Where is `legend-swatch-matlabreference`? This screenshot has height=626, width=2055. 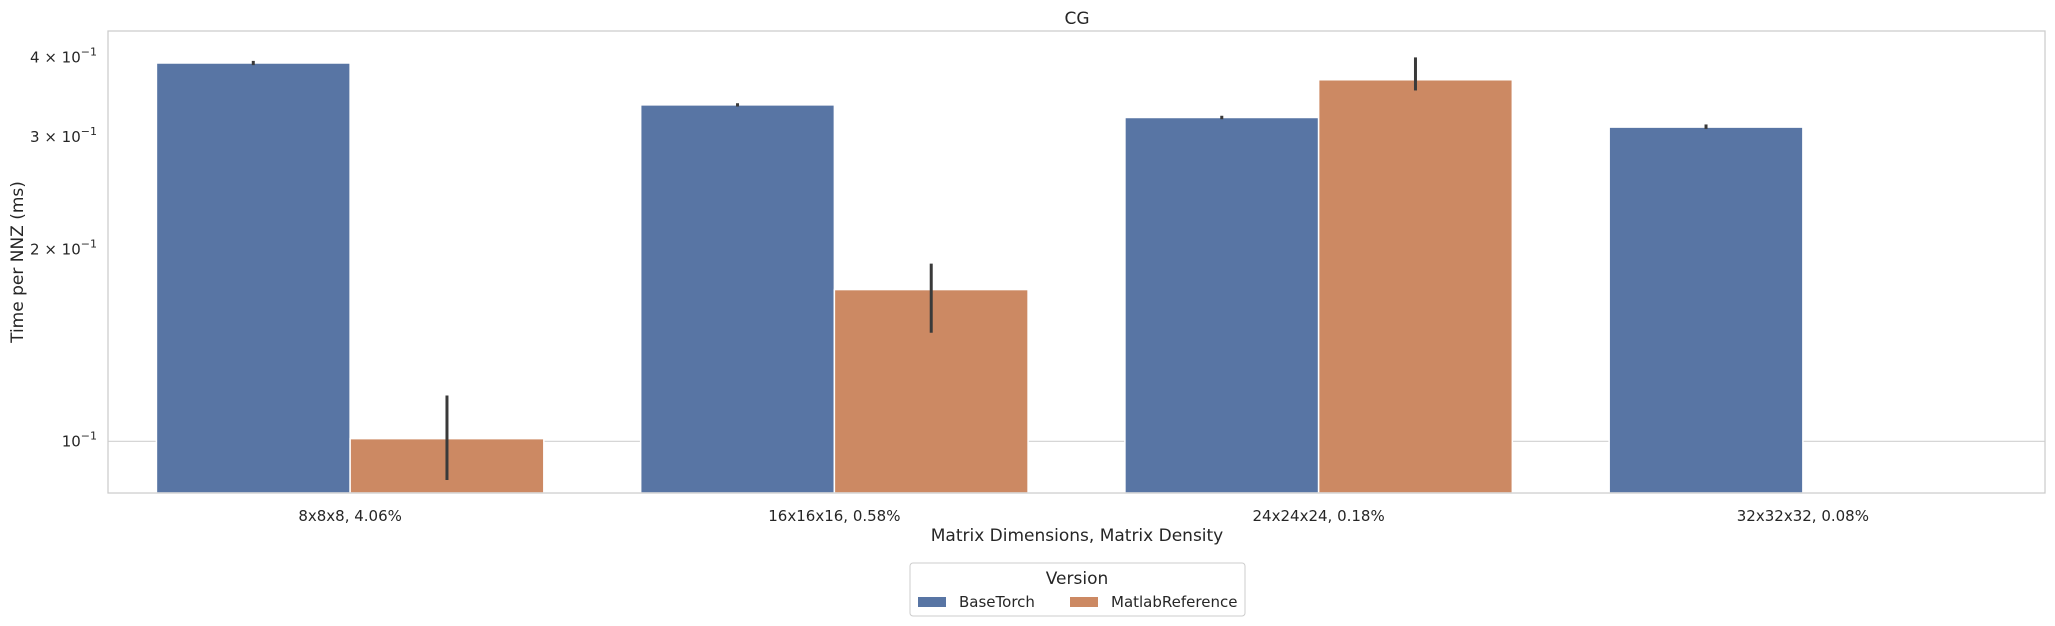 legend-swatch-matlabreference is located at coordinates (1084, 602).